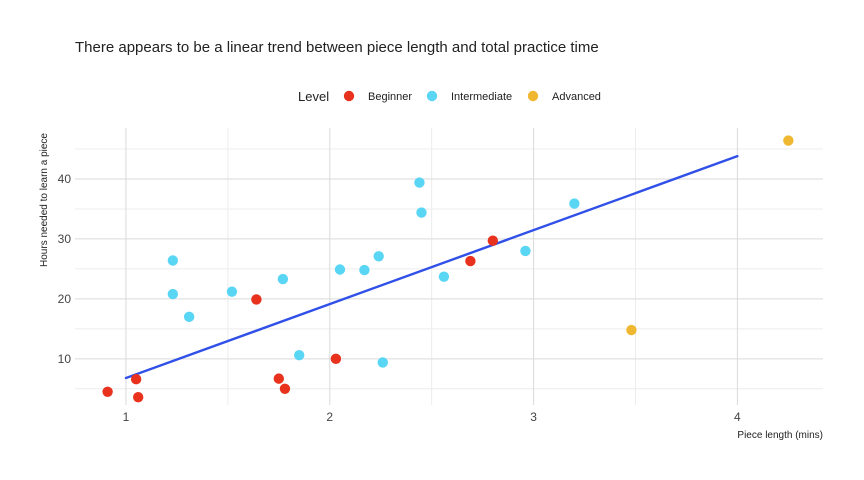  Describe the element at coordinates (432, 417) in the screenshot. I see `x-axis-ticks: 1 2 3 4` at that location.